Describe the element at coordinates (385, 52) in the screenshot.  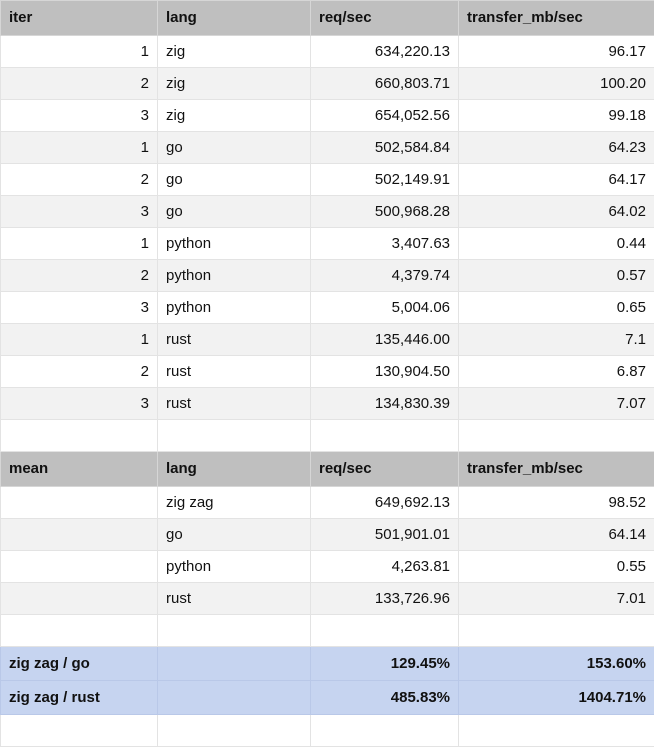
I see `cell-req-sec: 634,220.13` at that location.